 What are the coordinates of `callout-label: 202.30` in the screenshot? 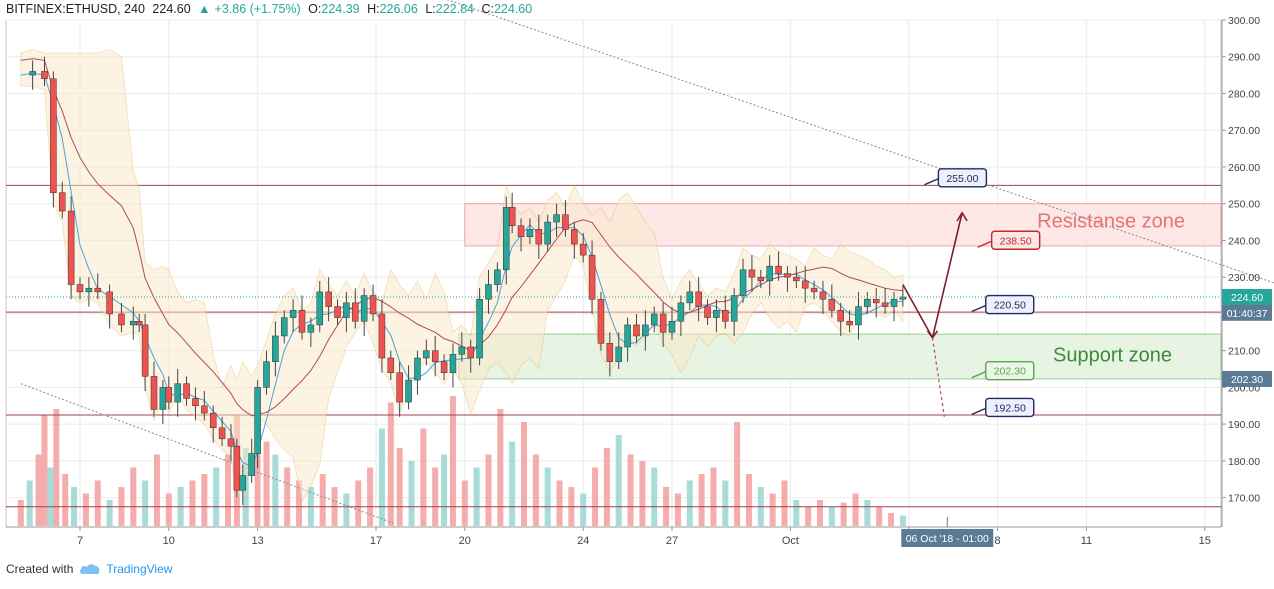 It's located at (1010, 372).